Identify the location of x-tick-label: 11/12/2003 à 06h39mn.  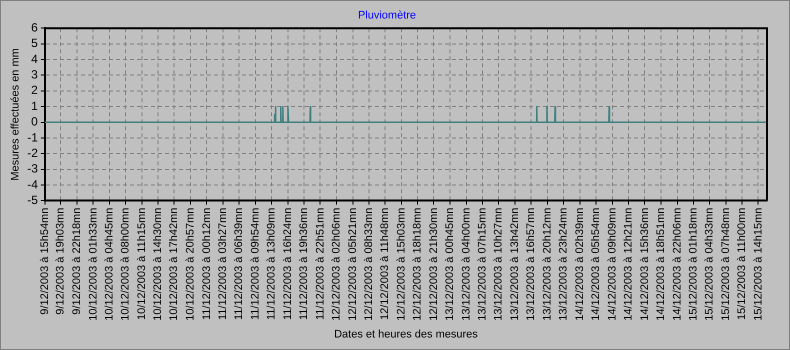
(239, 264).